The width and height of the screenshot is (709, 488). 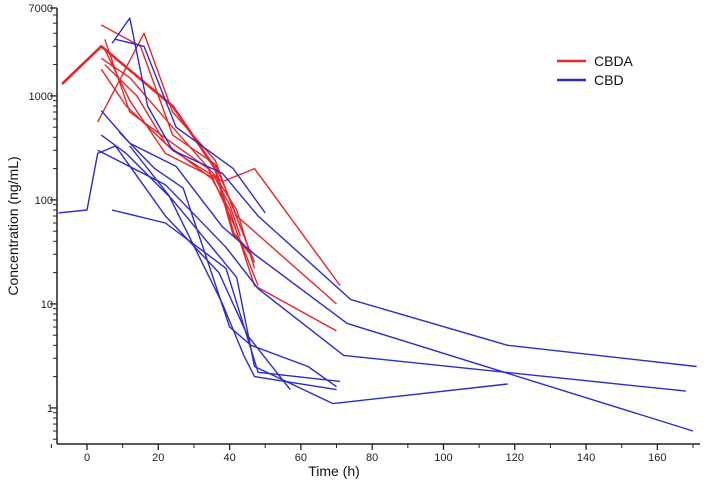 I want to click on y-minor-ticks, so click(x=55, y=223).